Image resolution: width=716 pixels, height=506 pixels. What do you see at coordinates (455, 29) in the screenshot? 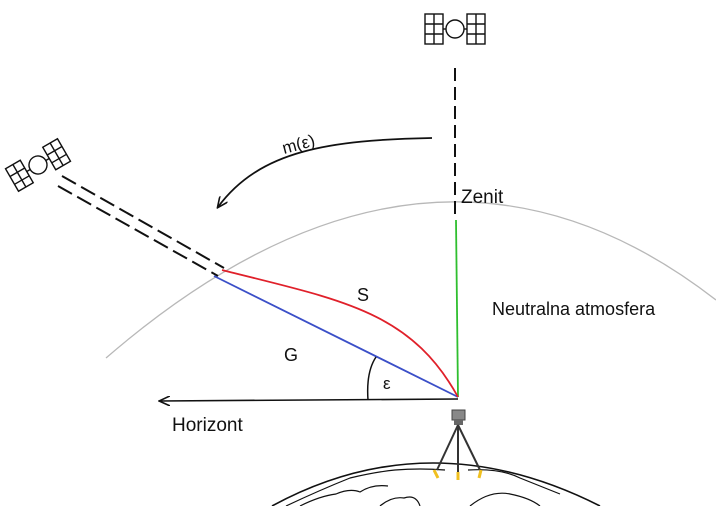
I see `zenith-satellite-icon` at bounding box center [455, 29].